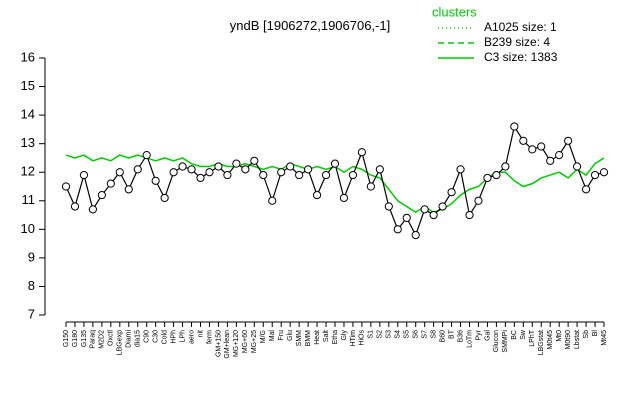 This screenshot has width=640, height=400. Describe the element at coordinates (218, 343) in the screenshot. I see `x-tick-label: GM+150` at that location.